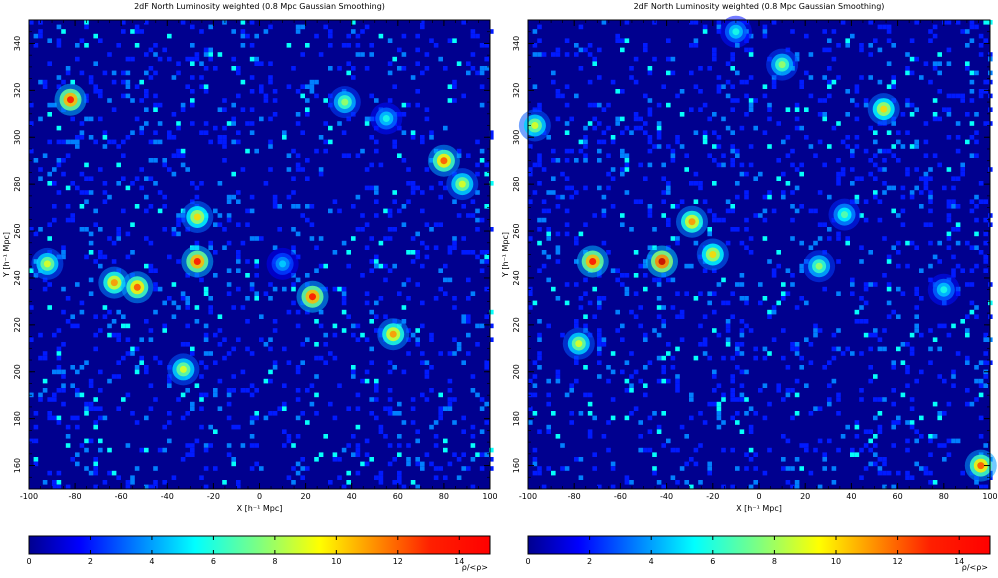 Image resolution: width=998 pixels, height=578 pixels. What do you see at coordinates (851, 496) in the screenshot?
I see `x-tick-label: 40` at bounding box center [851, 496].